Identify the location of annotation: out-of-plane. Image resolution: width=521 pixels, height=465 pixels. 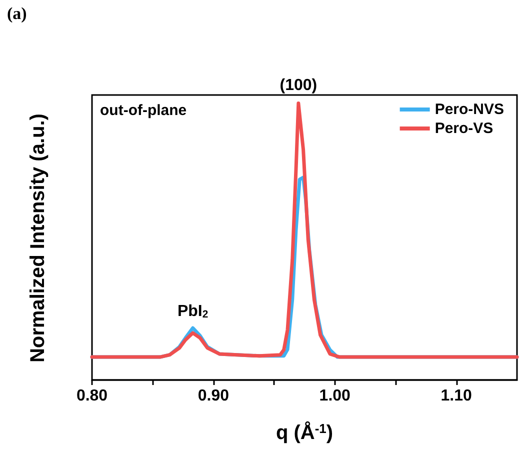
(143, 110).